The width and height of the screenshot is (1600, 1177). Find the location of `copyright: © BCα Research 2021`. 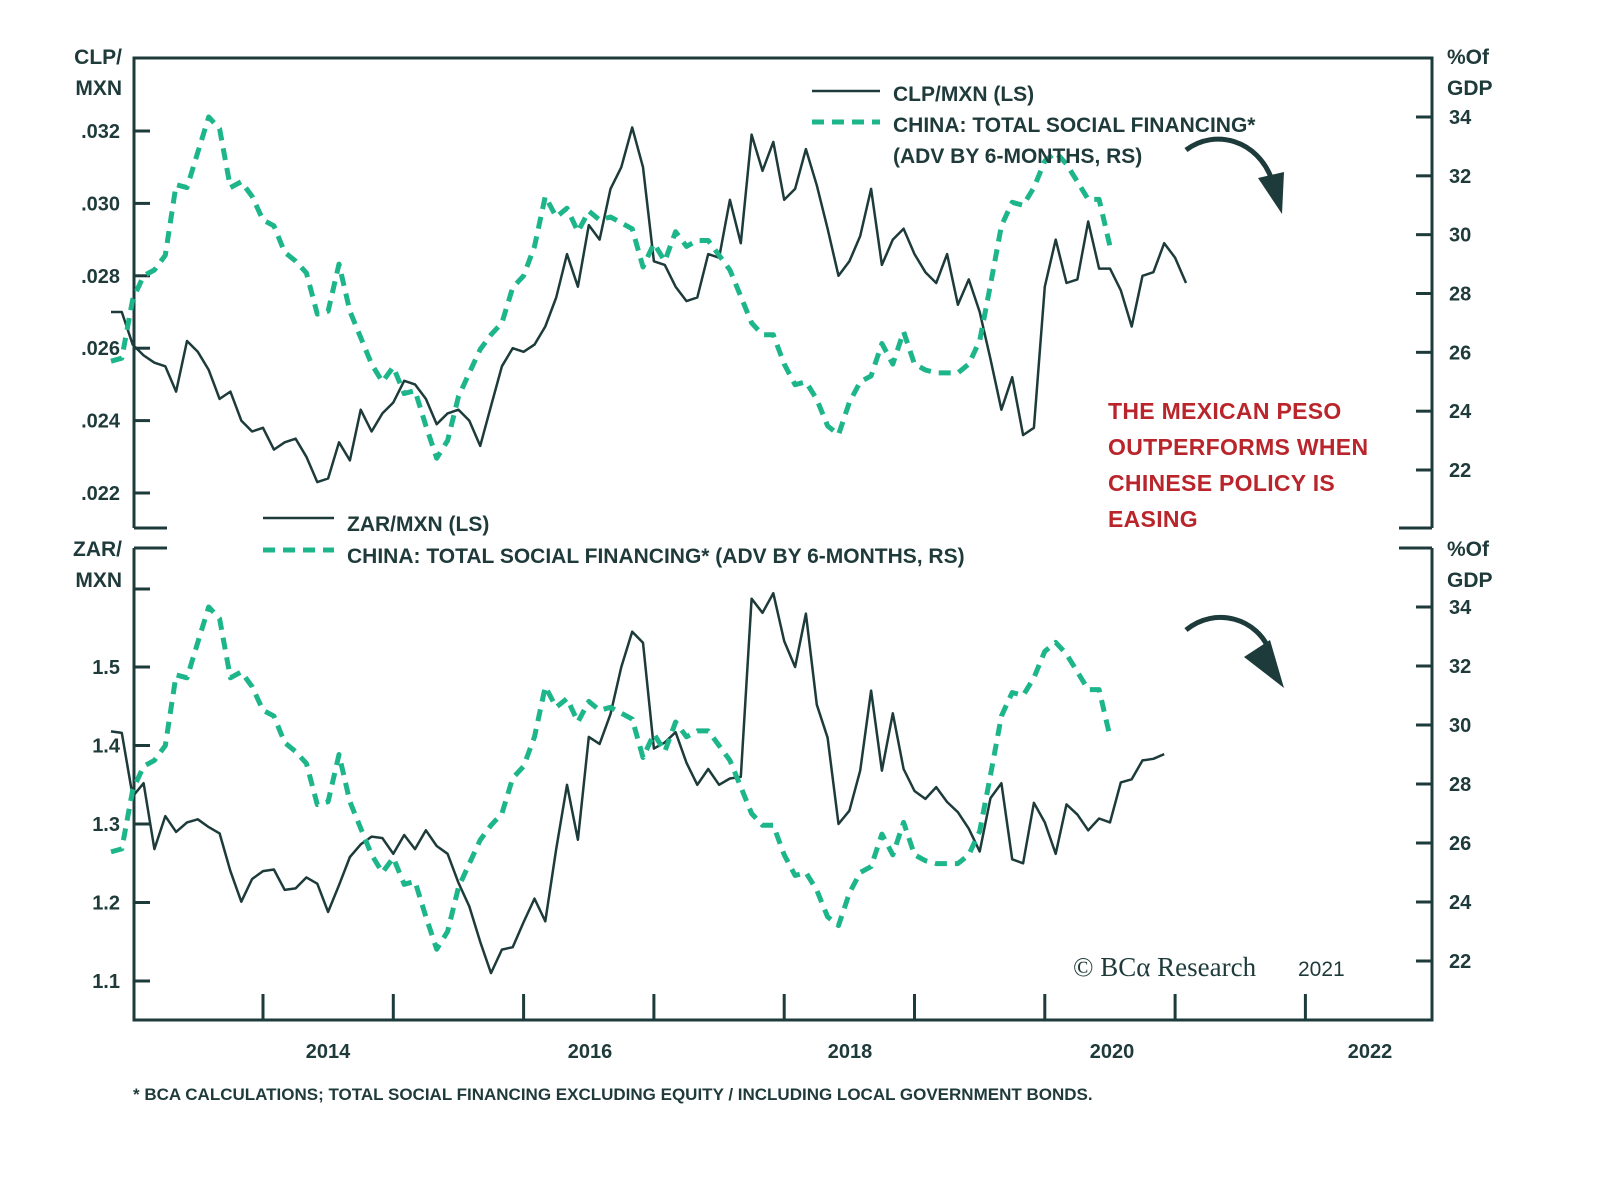

copyright: © BCα Research 2021 is located at coordinates (1209, 967).